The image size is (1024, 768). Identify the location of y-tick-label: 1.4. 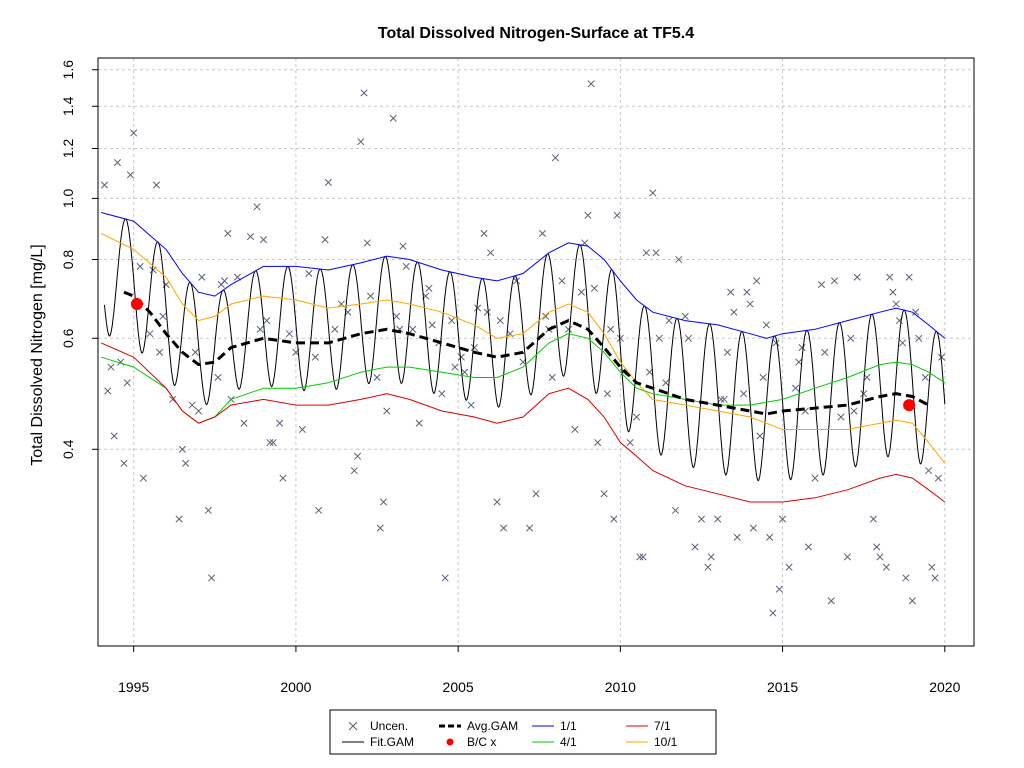
(68, 106).